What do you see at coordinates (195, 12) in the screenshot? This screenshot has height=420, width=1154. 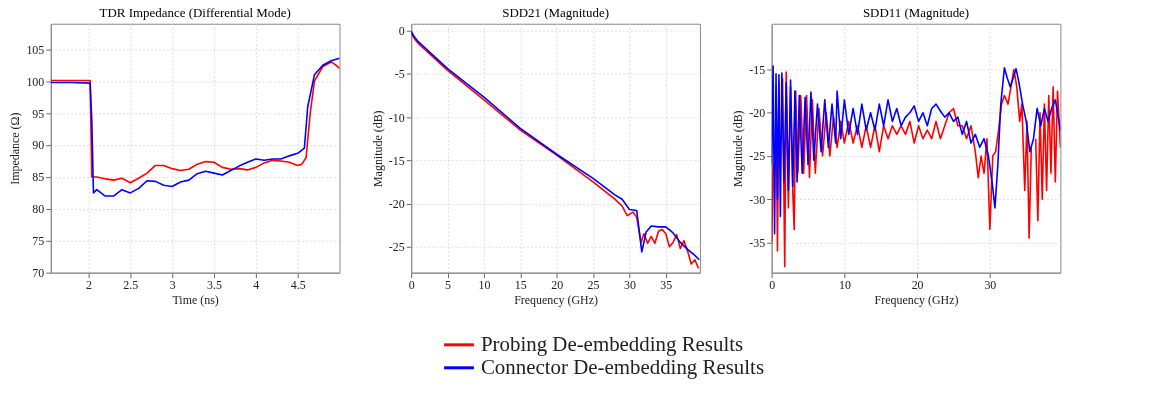 I see `chart-title: TDR Impedance (Differential Mode)` at bounding box center [195, 12].